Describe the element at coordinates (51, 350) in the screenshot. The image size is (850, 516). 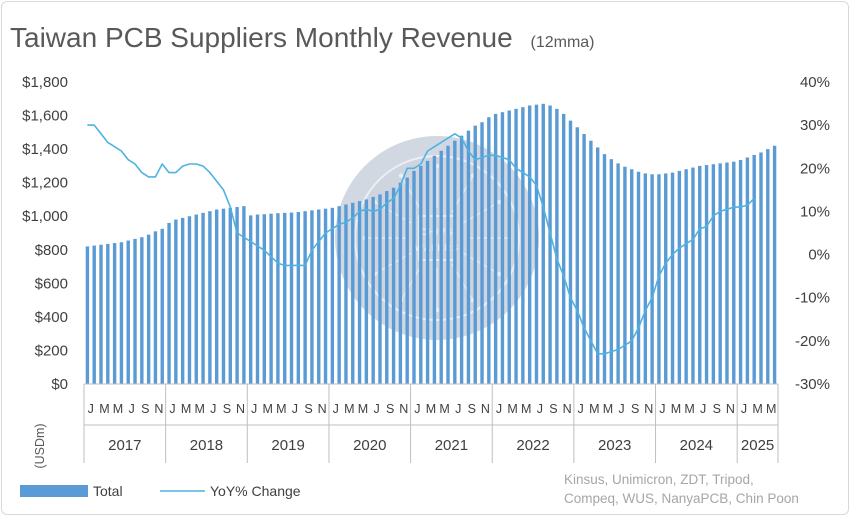
I see `y-tick-label: $200` at that location.